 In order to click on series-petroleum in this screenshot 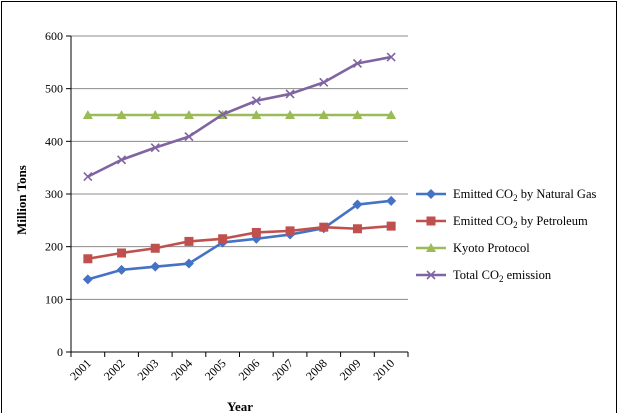, I will do `click(239, 242)`.